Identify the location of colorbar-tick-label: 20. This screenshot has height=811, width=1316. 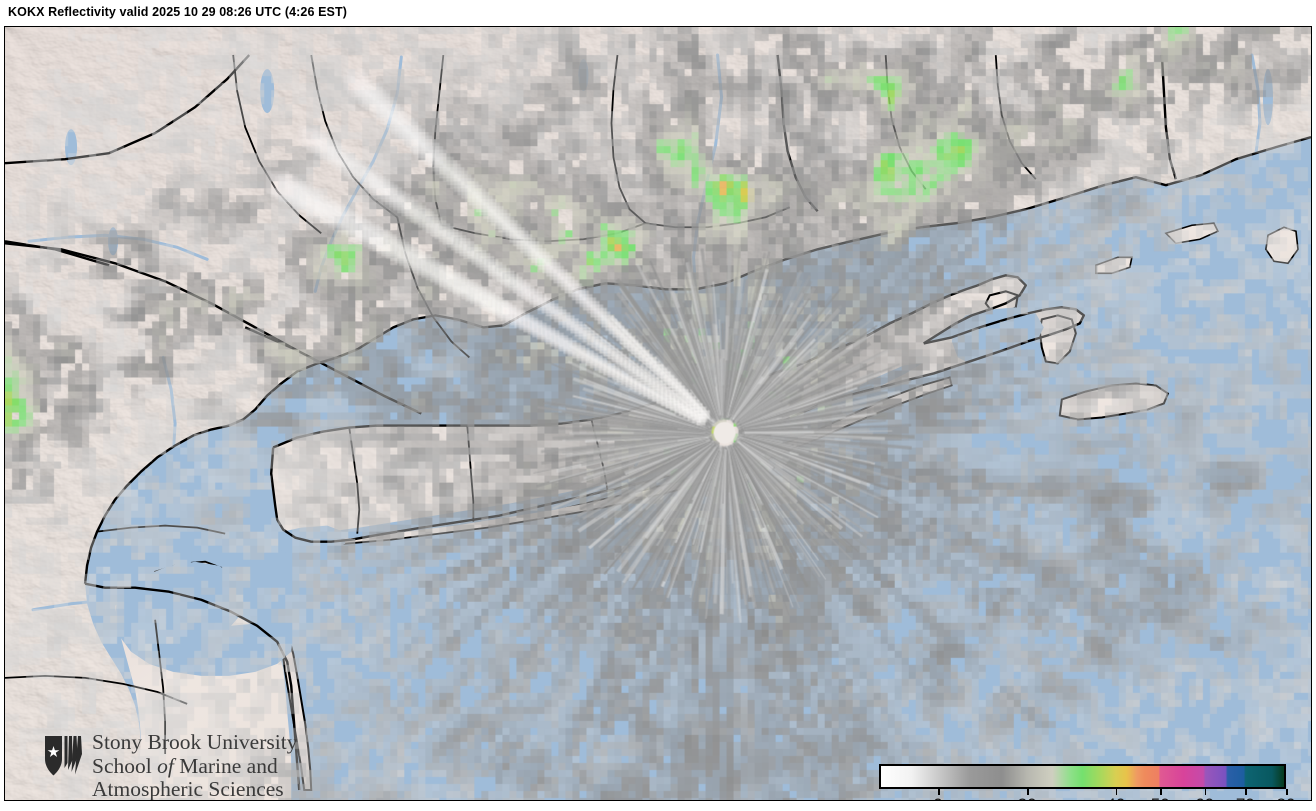
(1027, 797).